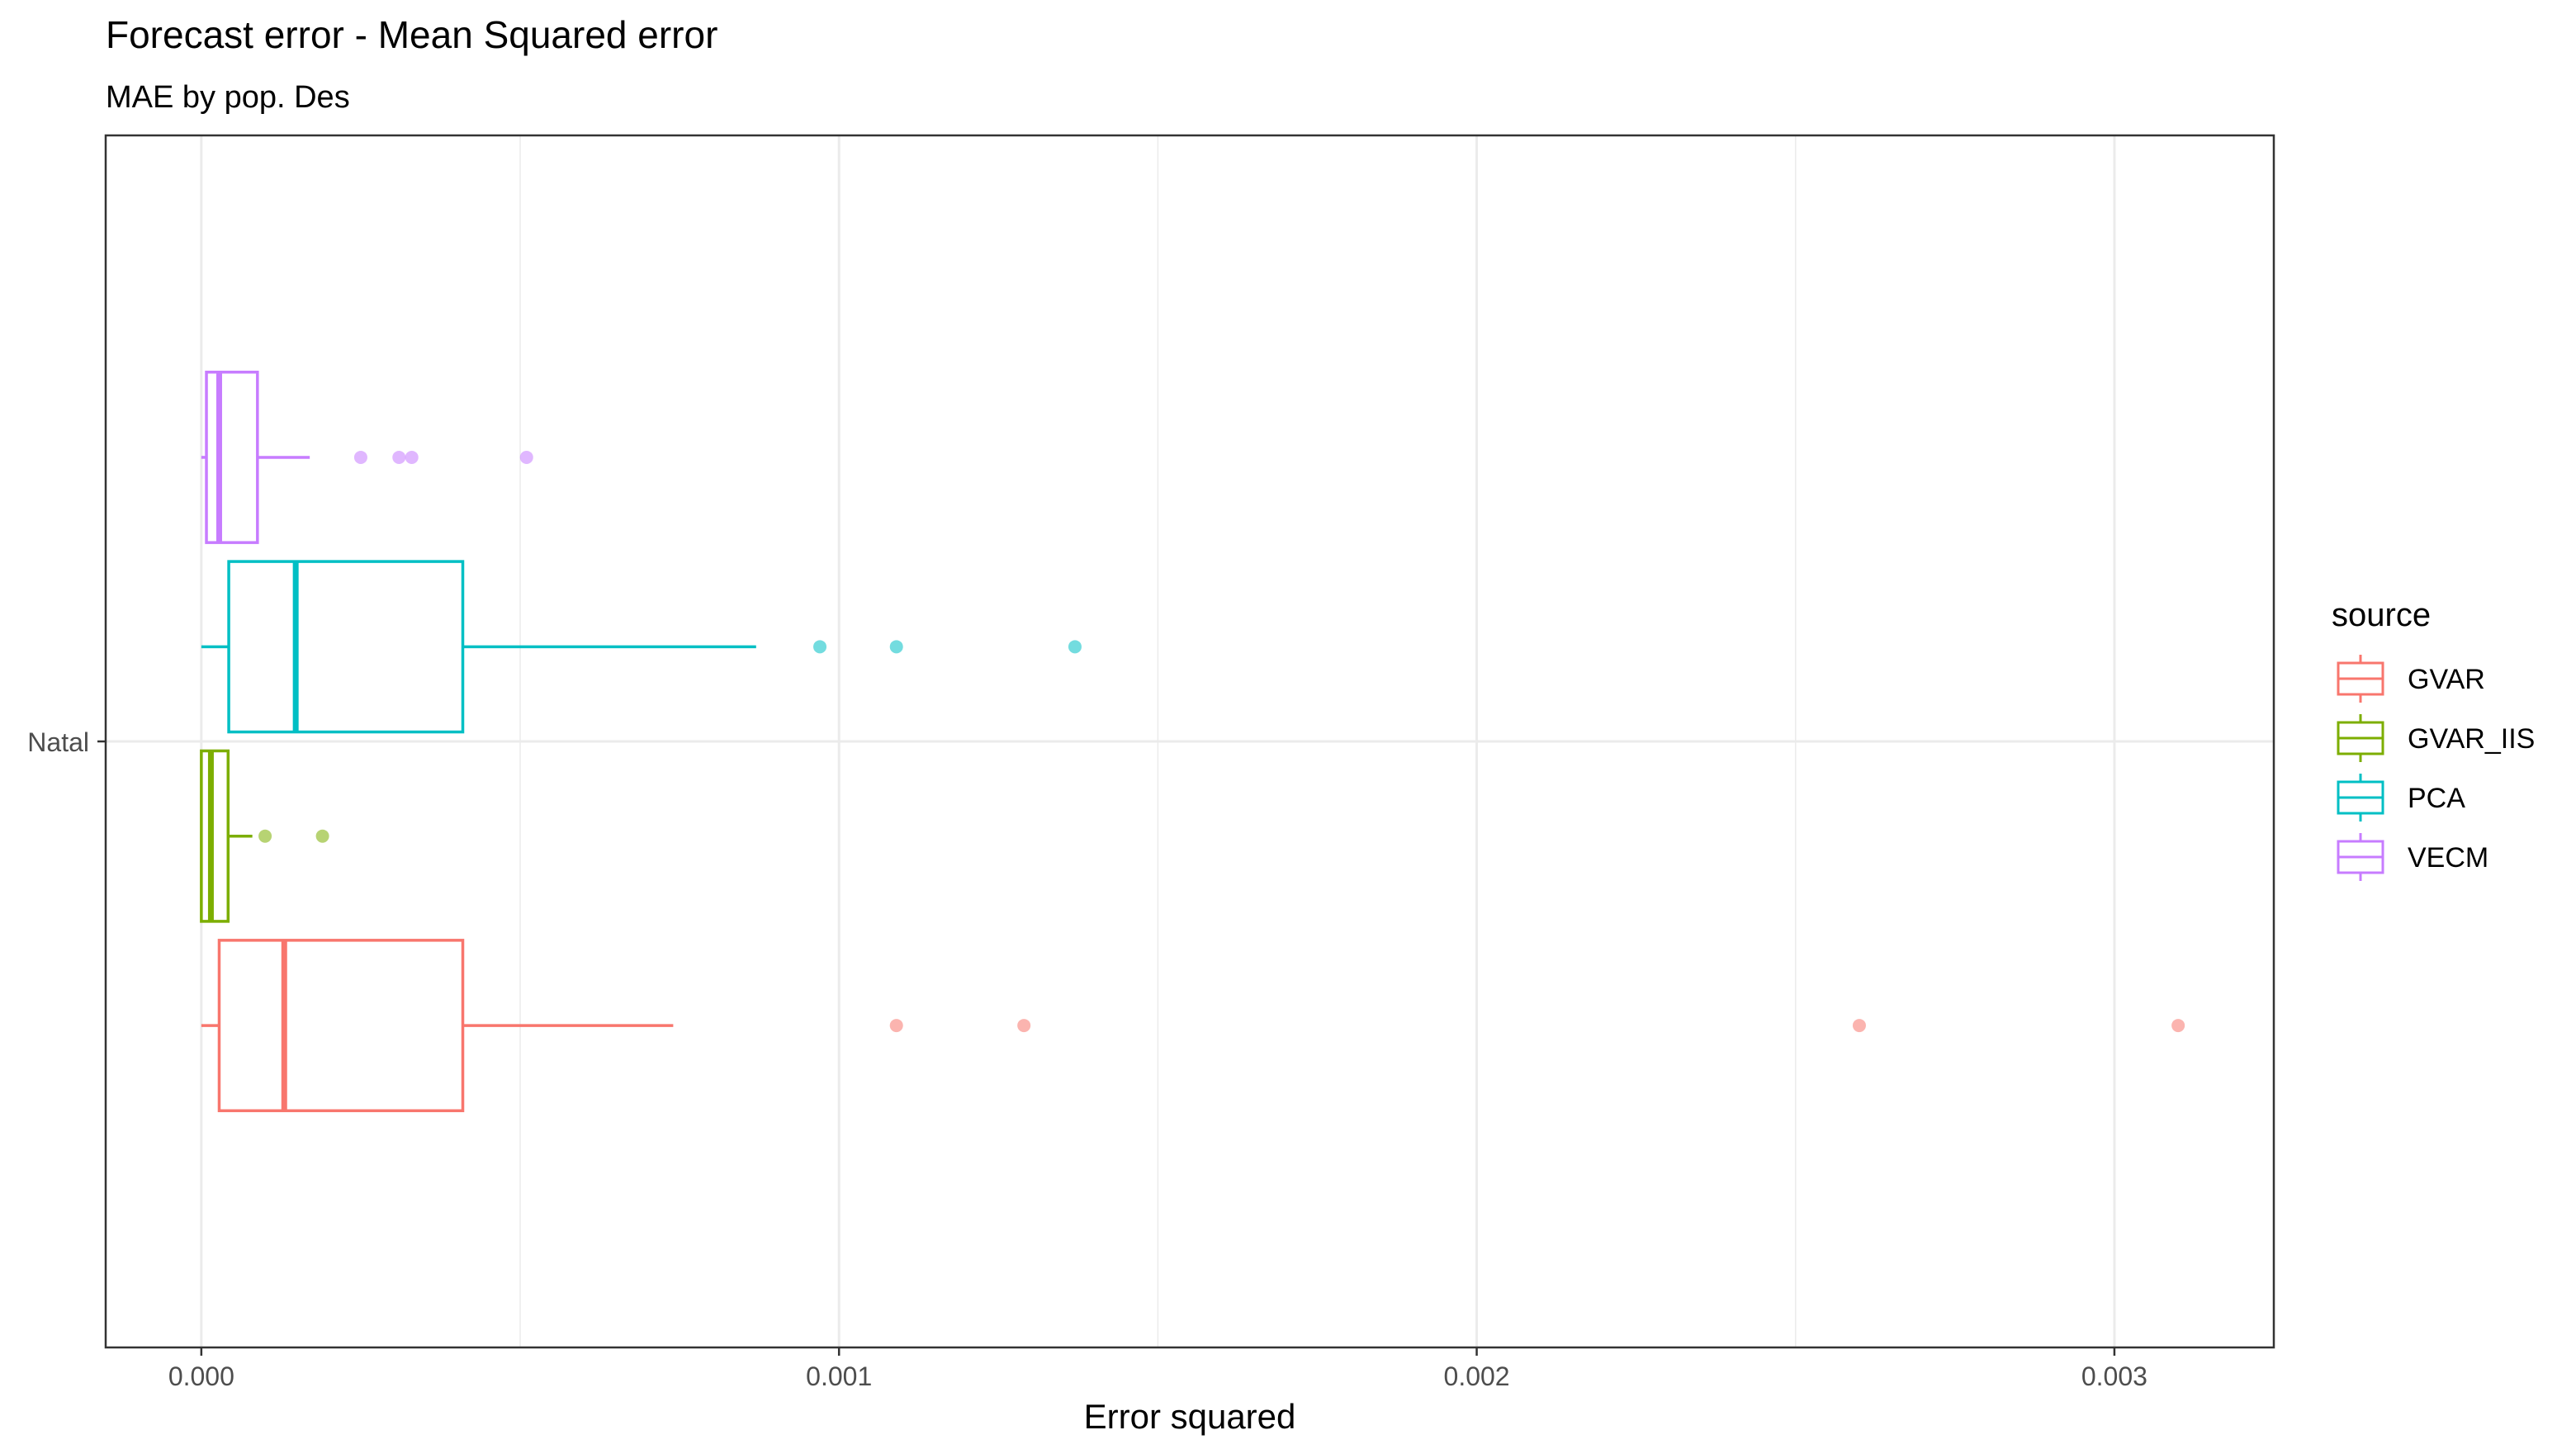 The width and height of the screenshot is (2576, 1449). Describe the element at coordinates (2401, 798) in the screenshot. I see `legend-item-pca: PCA` at that location.